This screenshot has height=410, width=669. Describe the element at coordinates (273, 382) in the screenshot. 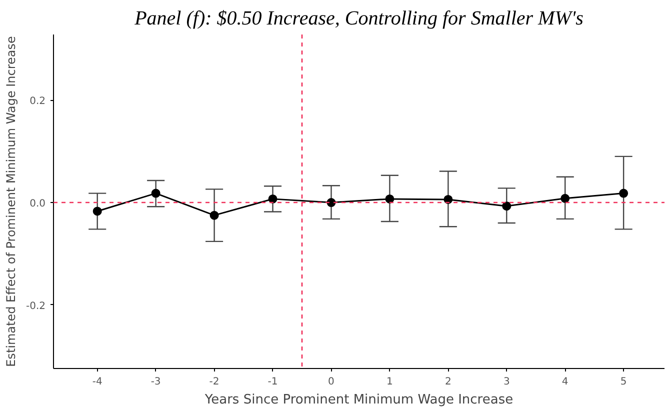

I see `x-tick-label: -1` at that location.